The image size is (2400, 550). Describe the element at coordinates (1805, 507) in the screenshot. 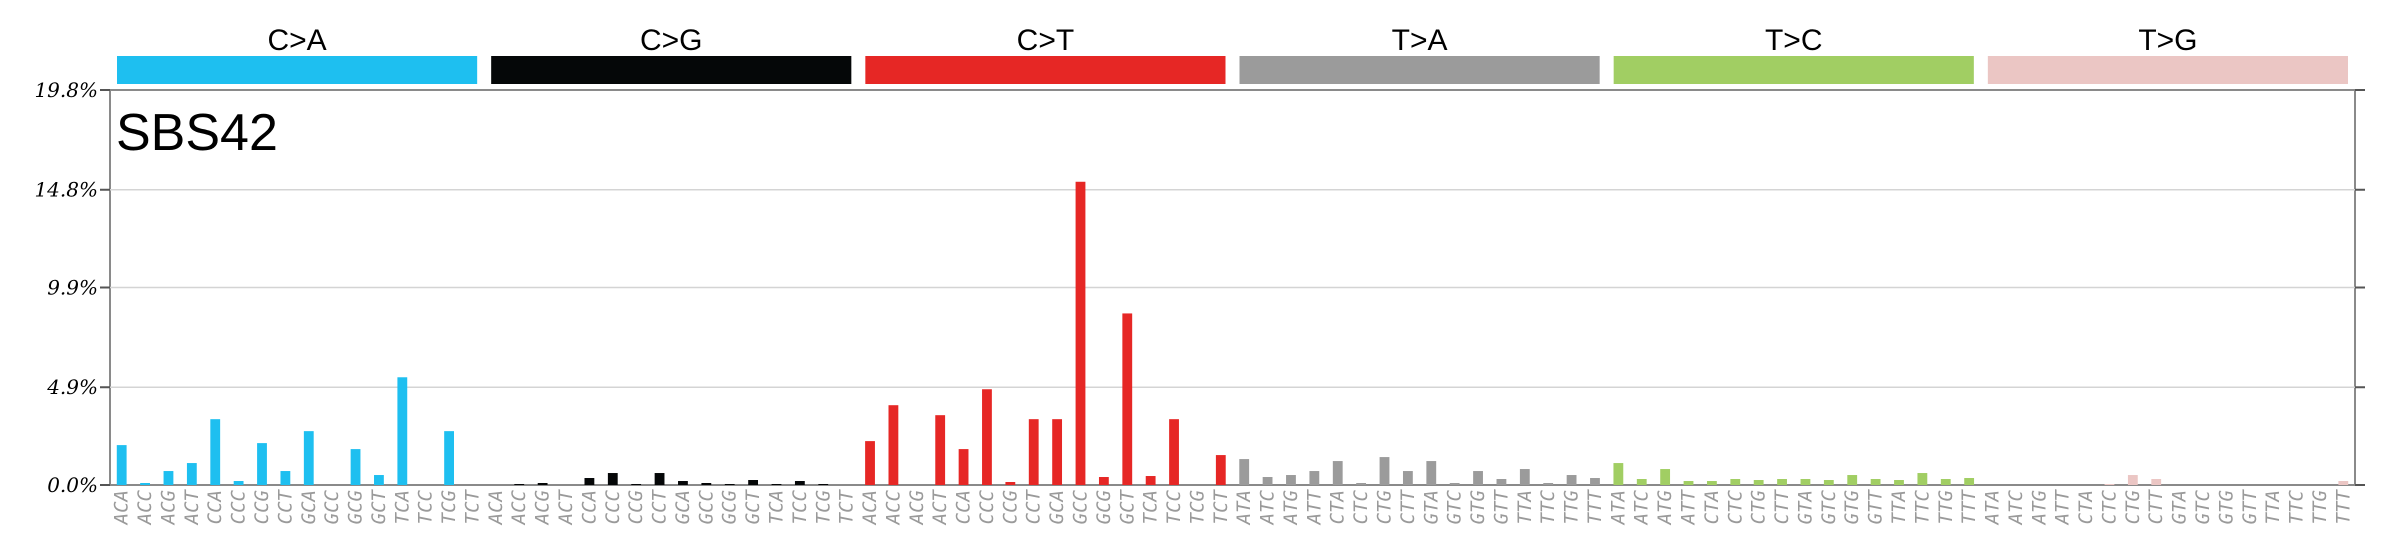

I see `x-tick-label: GTA` at that location.